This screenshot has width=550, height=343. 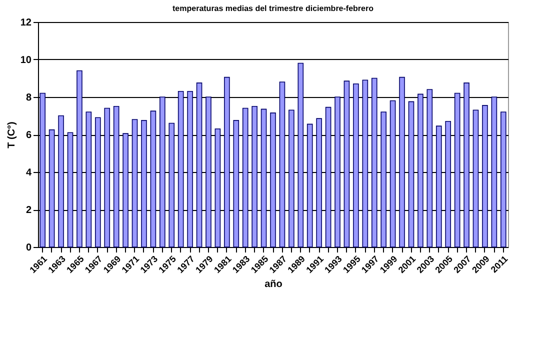 What do you see at coordinates (273, 284) in the screenshot?
I see `x-axis-title: año` at bounding box center [273, 284].